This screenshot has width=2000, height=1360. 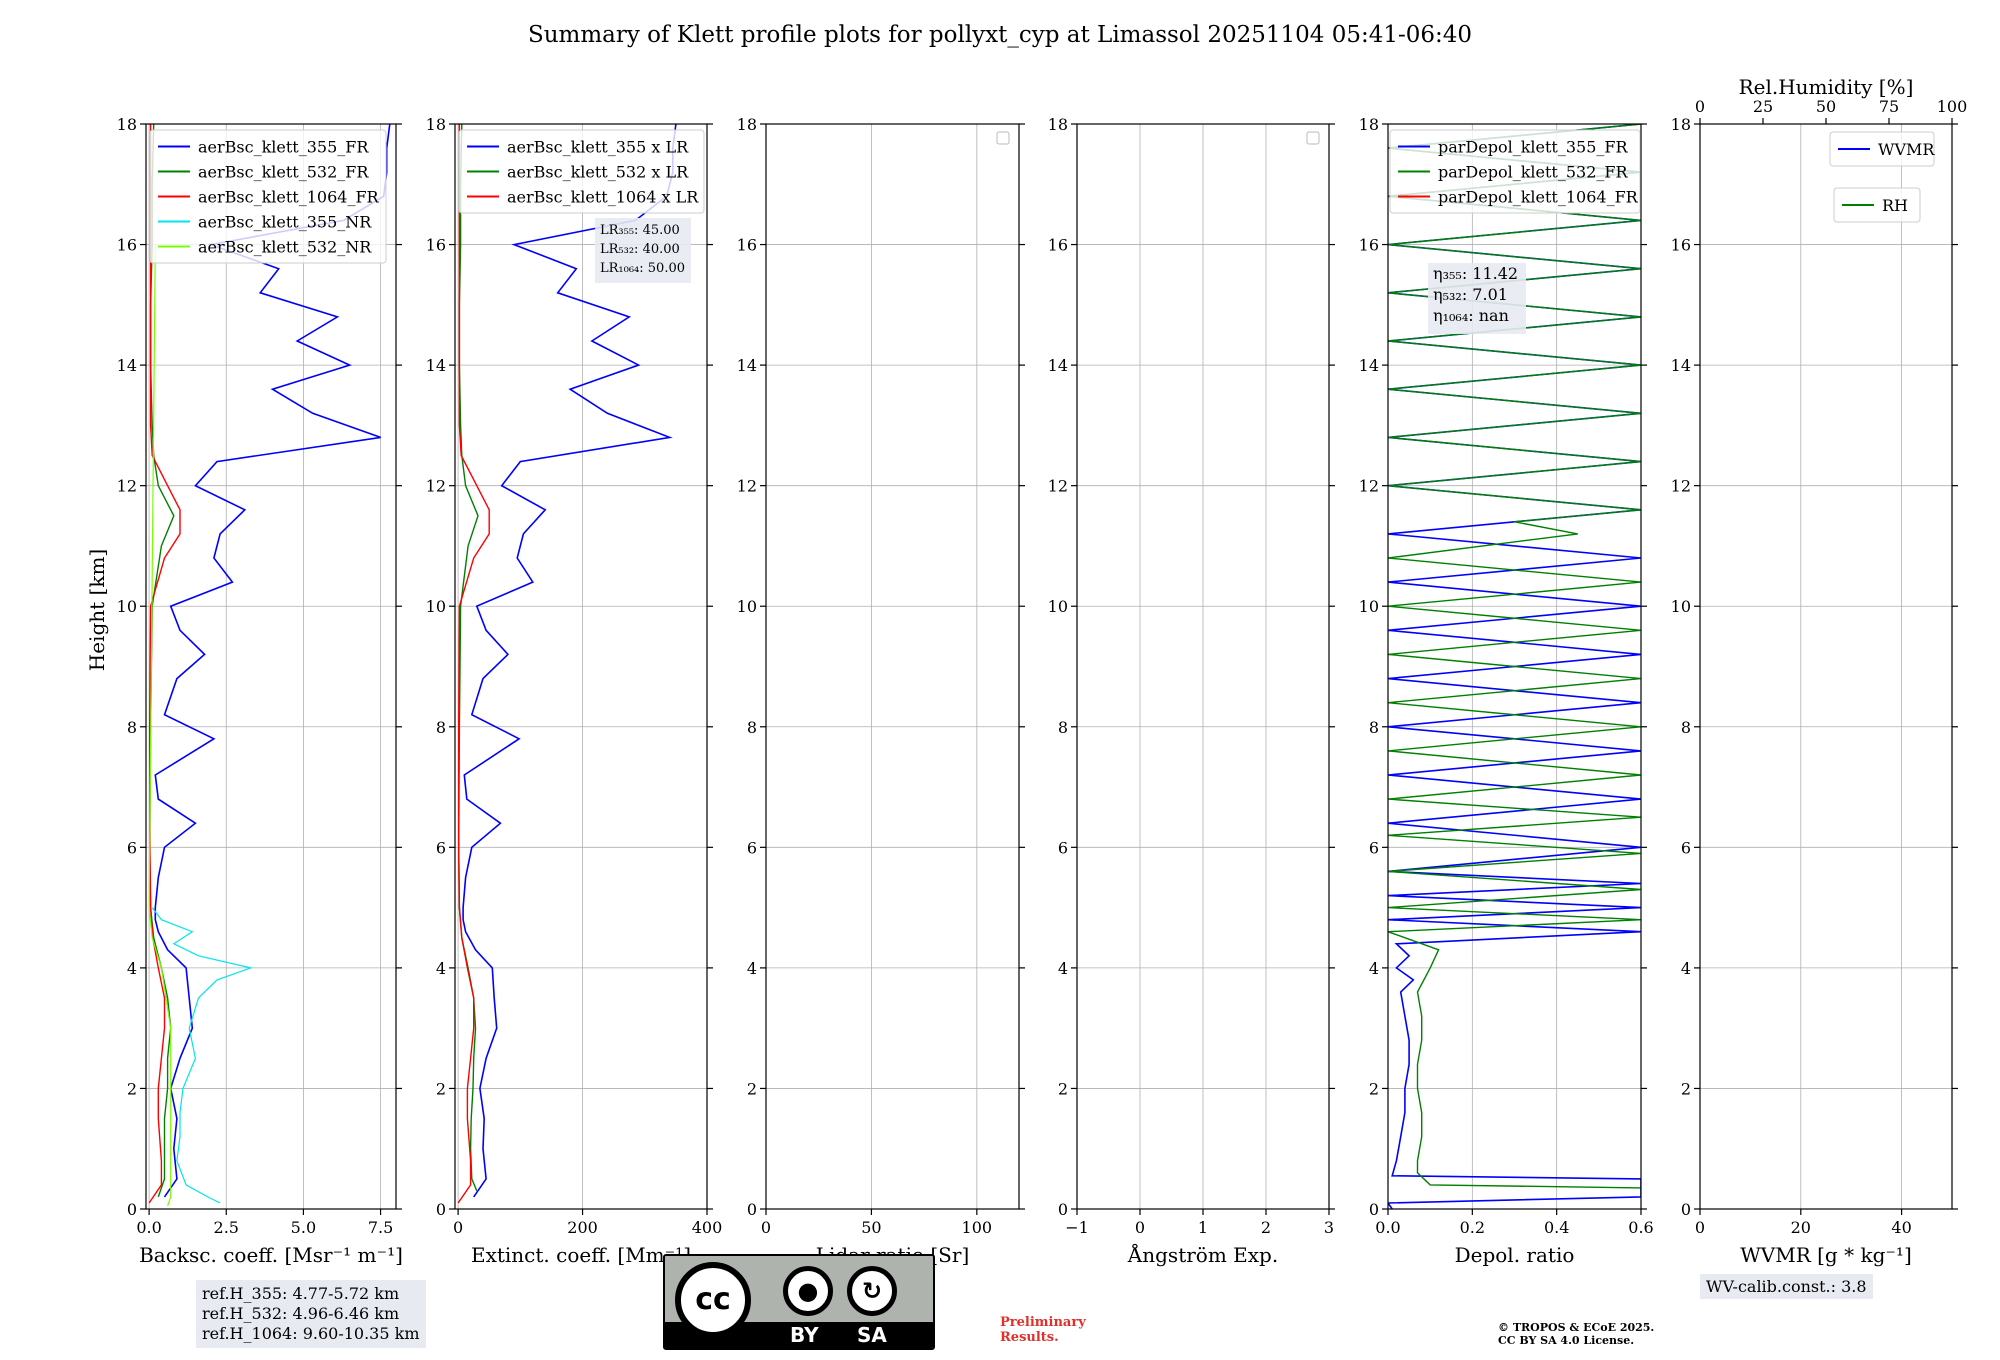 I want to click on y-tick-label-depol-7: 14, so click(x=1369, y=365).